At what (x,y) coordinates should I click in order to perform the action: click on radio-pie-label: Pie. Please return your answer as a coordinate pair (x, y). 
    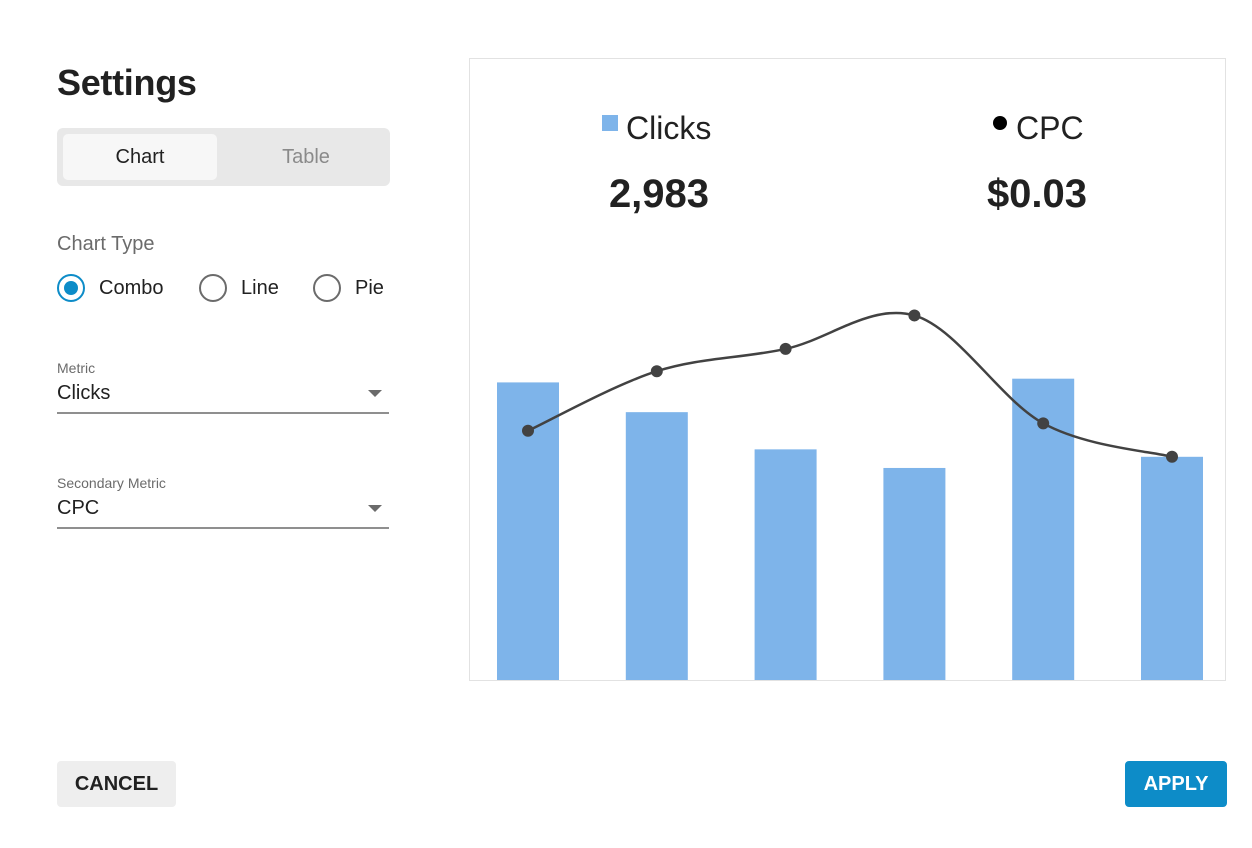
    Looking at the image, I should click on (369, 287).